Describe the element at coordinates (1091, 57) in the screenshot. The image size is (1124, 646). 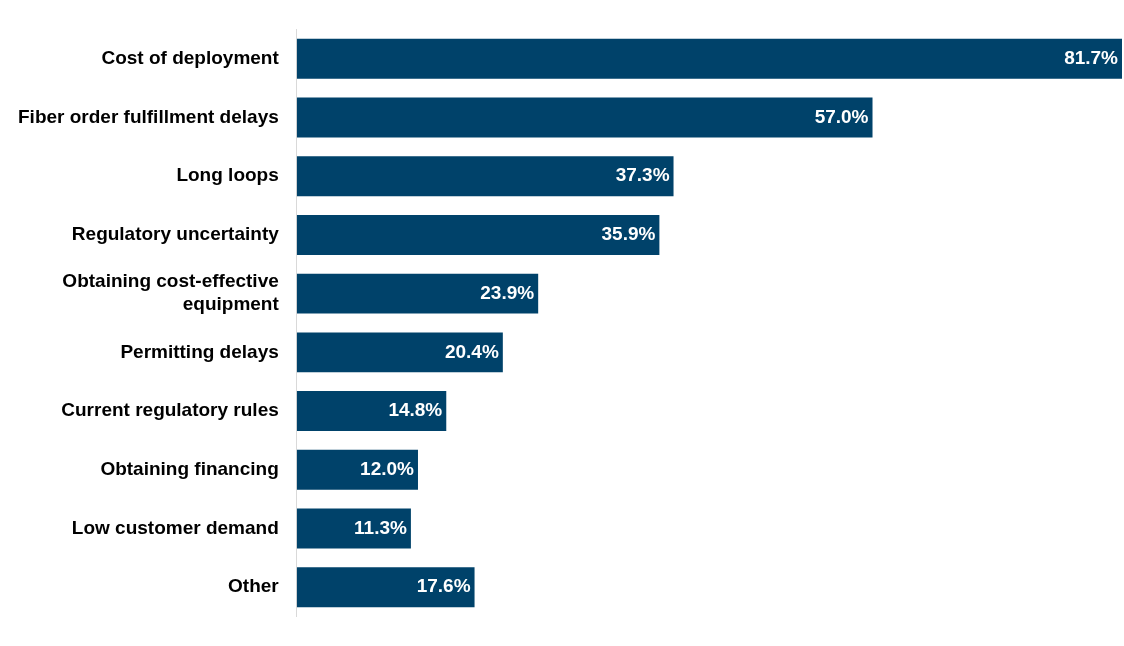
I see `data-label: 81.7%` at that location.